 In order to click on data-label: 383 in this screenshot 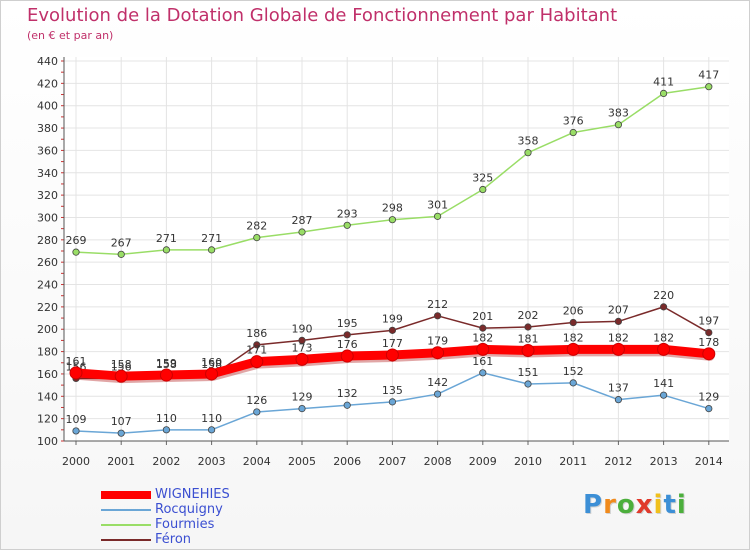, I will do `click(618, 113)`.